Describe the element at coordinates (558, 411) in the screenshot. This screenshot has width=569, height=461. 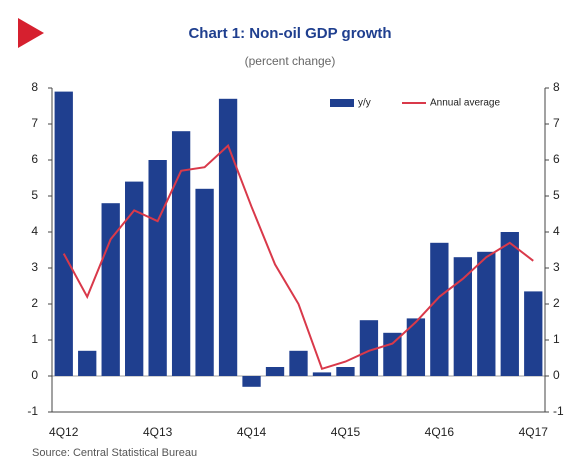
I see `y2-tick-label: -1` at that location.